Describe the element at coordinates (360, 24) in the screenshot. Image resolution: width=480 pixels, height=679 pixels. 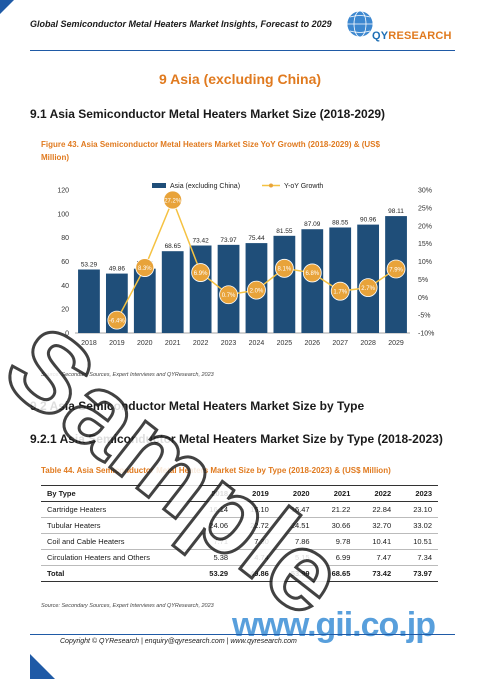
I see `qyresearch-logo` at that location.